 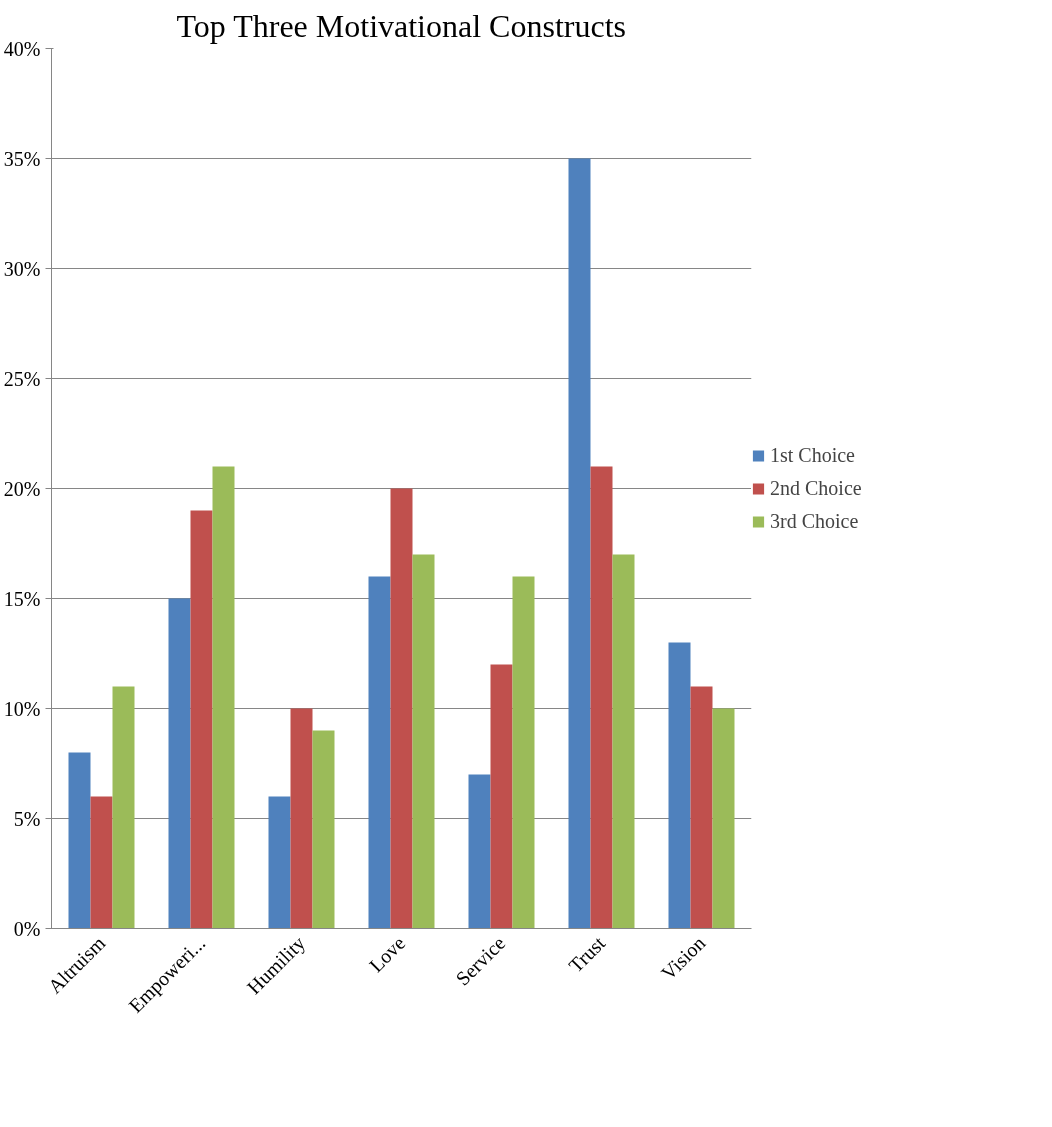 I want to click on legend-label: 2nd Choice, so click(x=816, y=488).